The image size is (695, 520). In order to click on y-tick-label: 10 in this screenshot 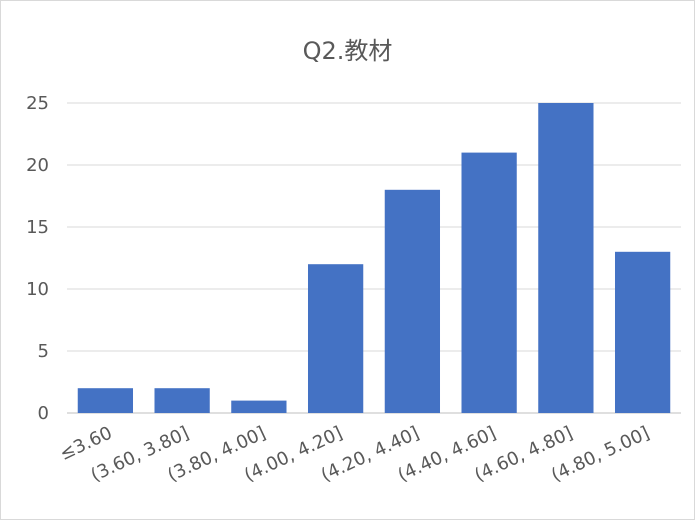, I will do `click(37, 289)`.